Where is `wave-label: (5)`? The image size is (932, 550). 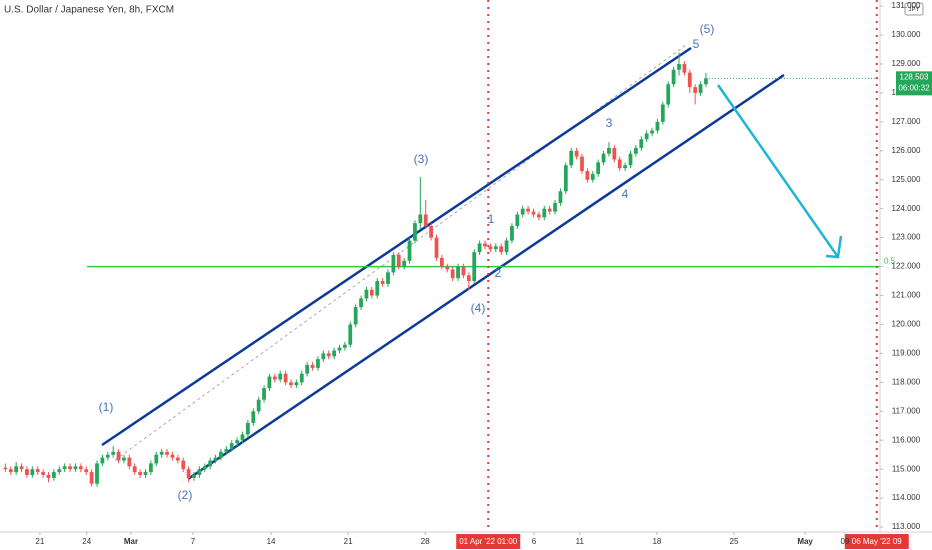
wave-label: (5) is located at coordinates (707, 29).